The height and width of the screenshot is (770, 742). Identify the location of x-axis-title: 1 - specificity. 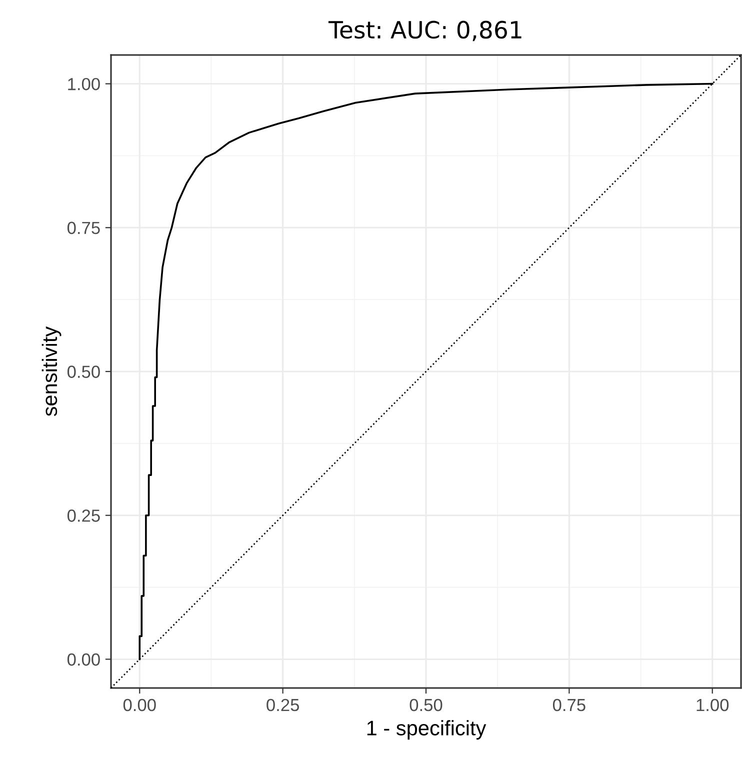
(426, 730).